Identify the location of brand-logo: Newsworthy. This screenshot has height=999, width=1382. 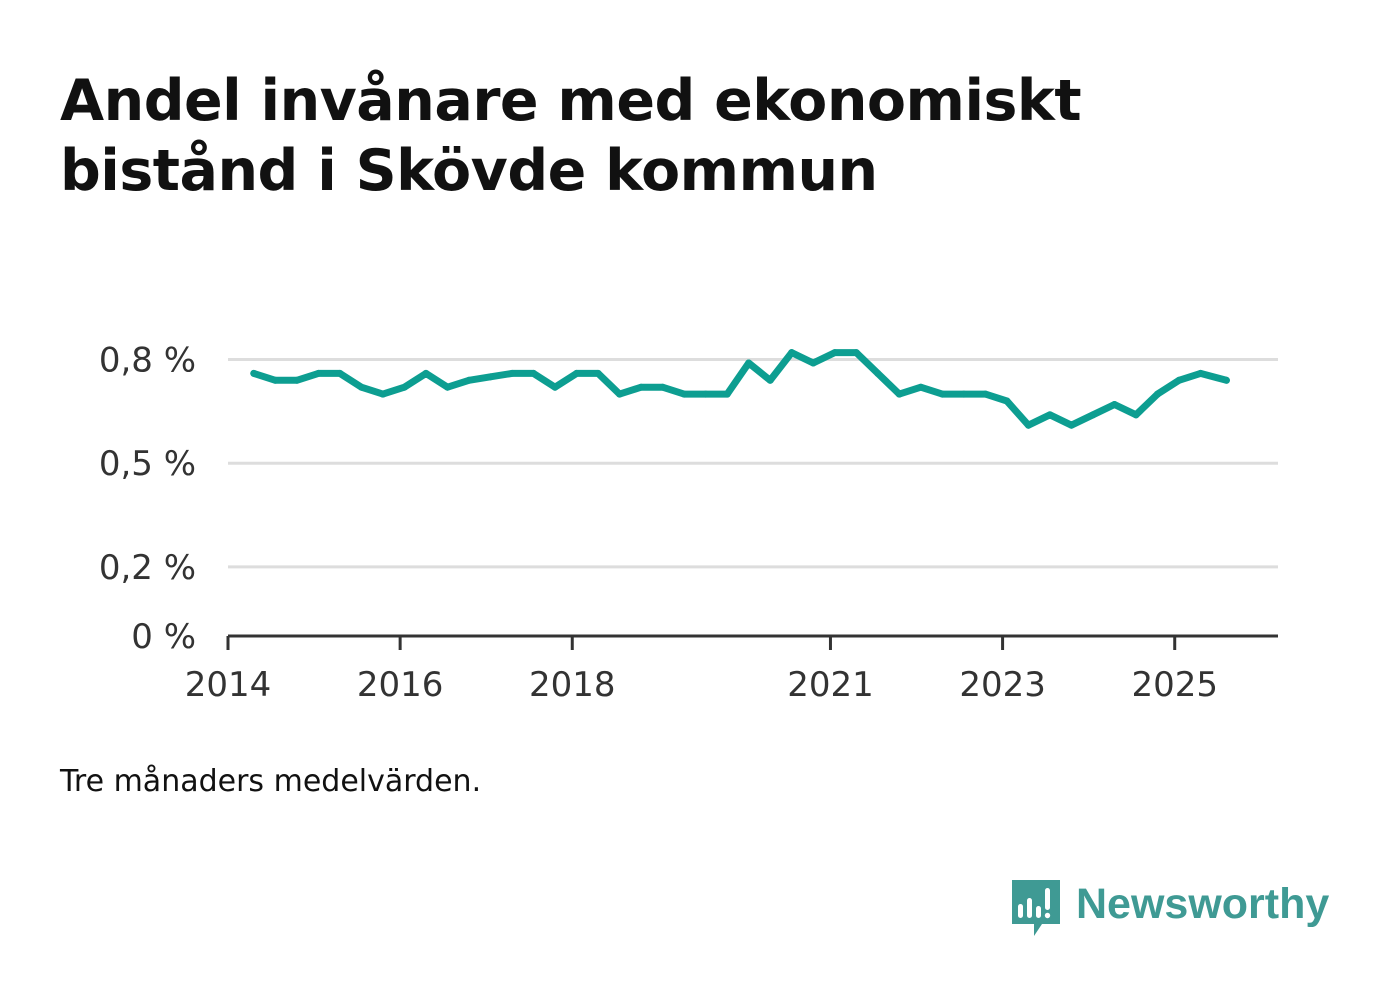
(1169, 909).